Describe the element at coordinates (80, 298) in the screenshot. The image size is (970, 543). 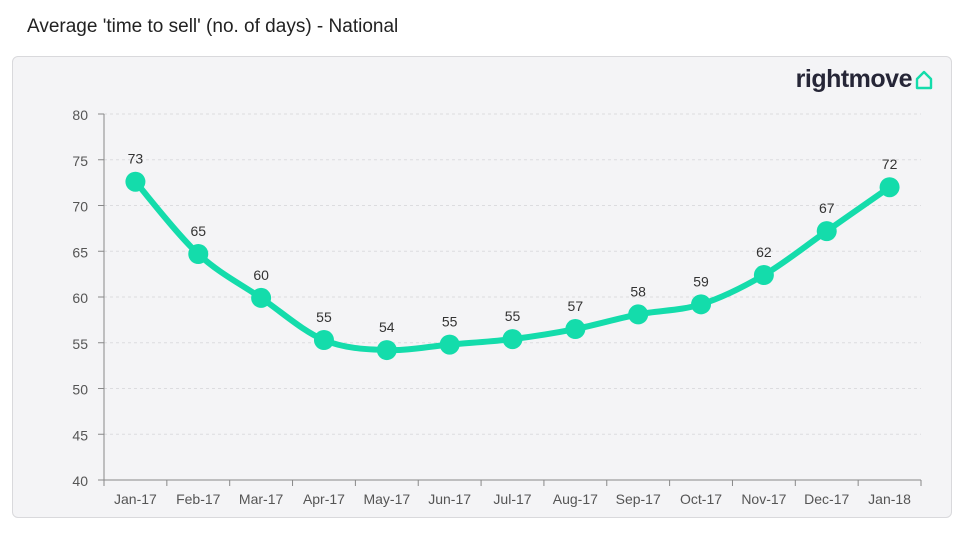
I see `y-tick-label: 60` at that location.